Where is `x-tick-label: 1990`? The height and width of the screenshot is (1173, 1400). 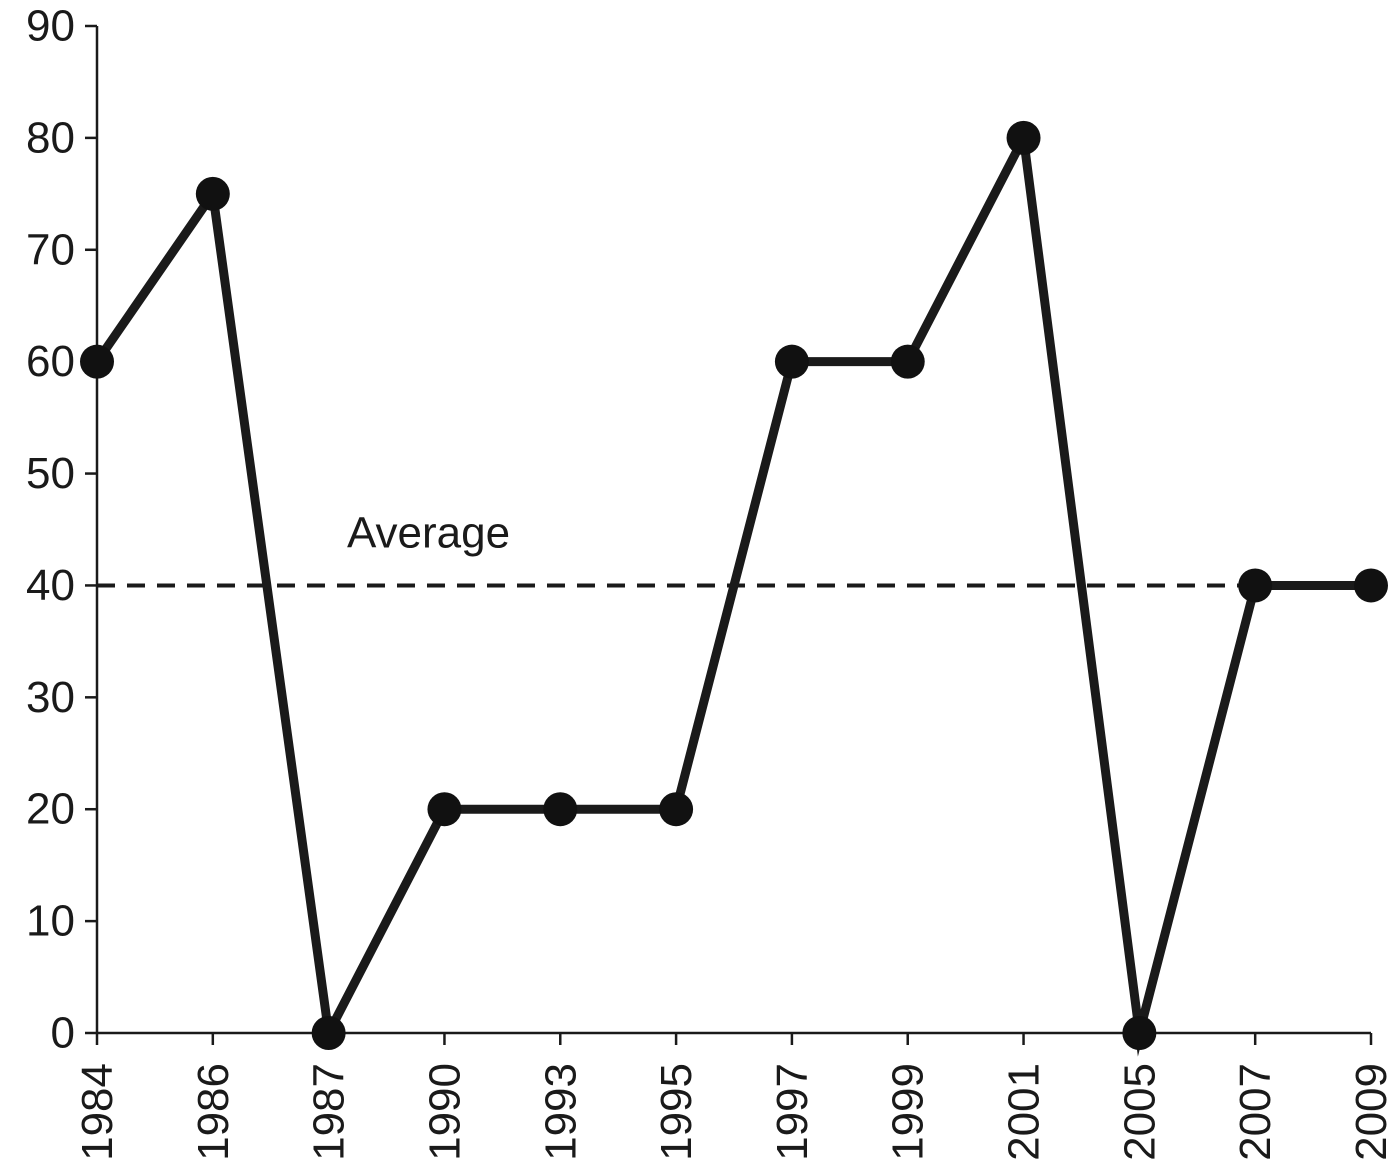 x-tick-label: 1990 is located at coordinates (444, 1112).